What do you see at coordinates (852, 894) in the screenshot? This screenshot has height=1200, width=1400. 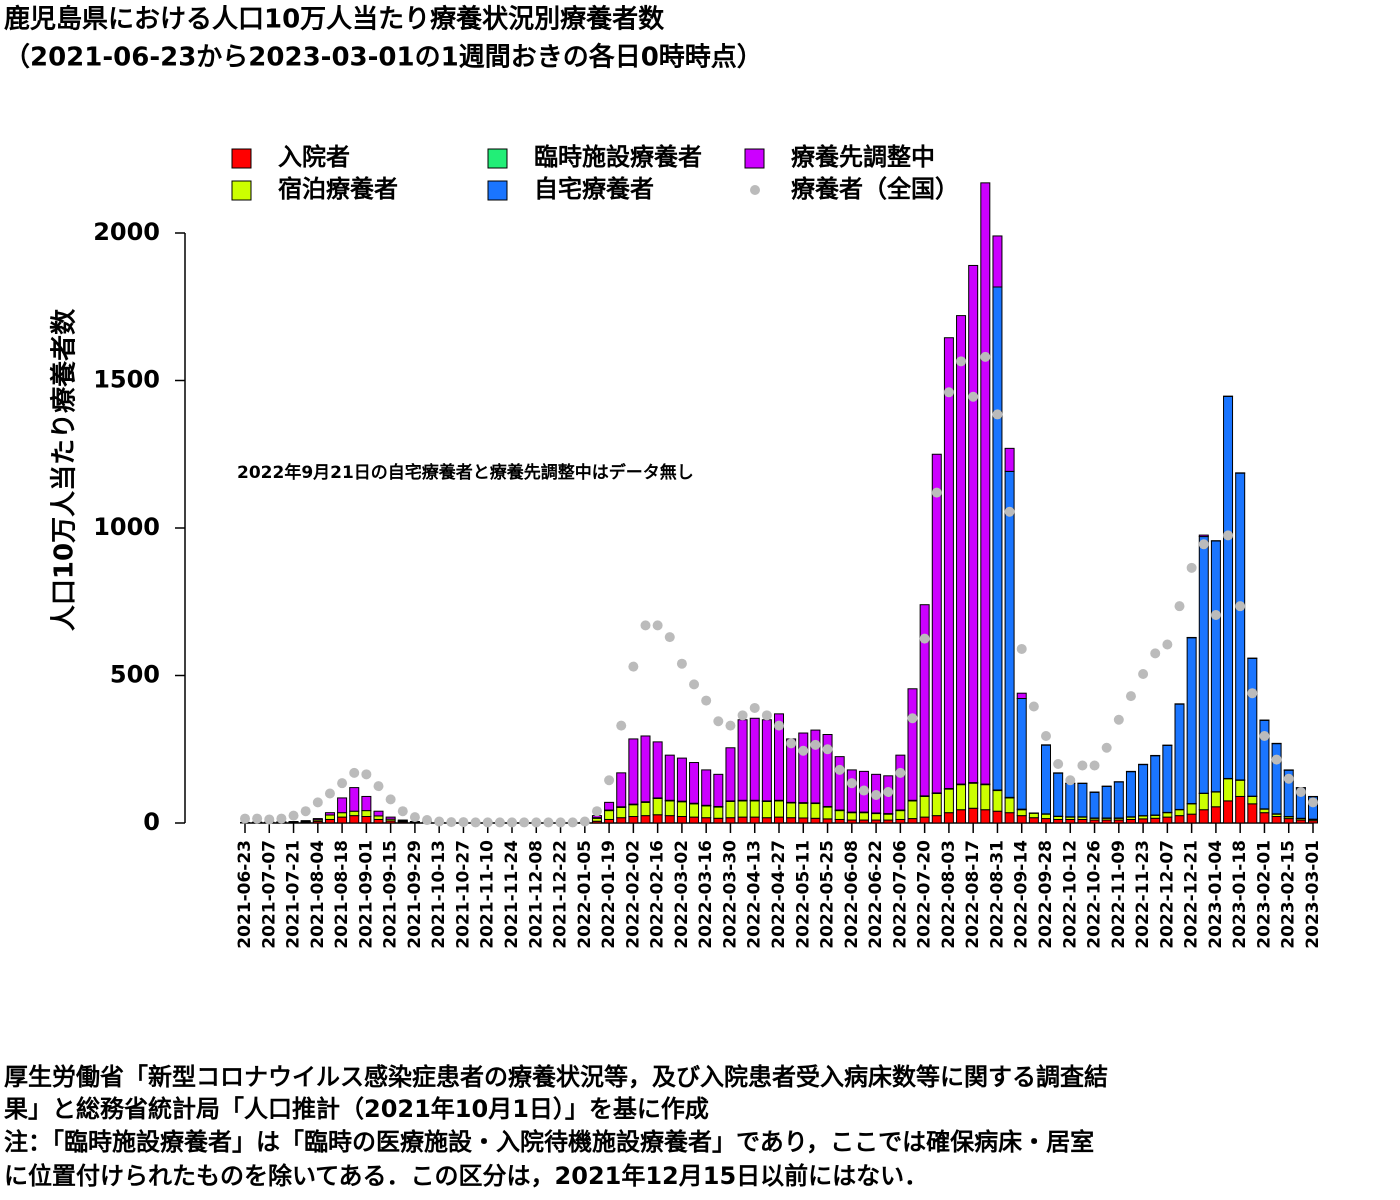 I see `x-tick-label: 2022-06-08` at bounding box center [852, 894].